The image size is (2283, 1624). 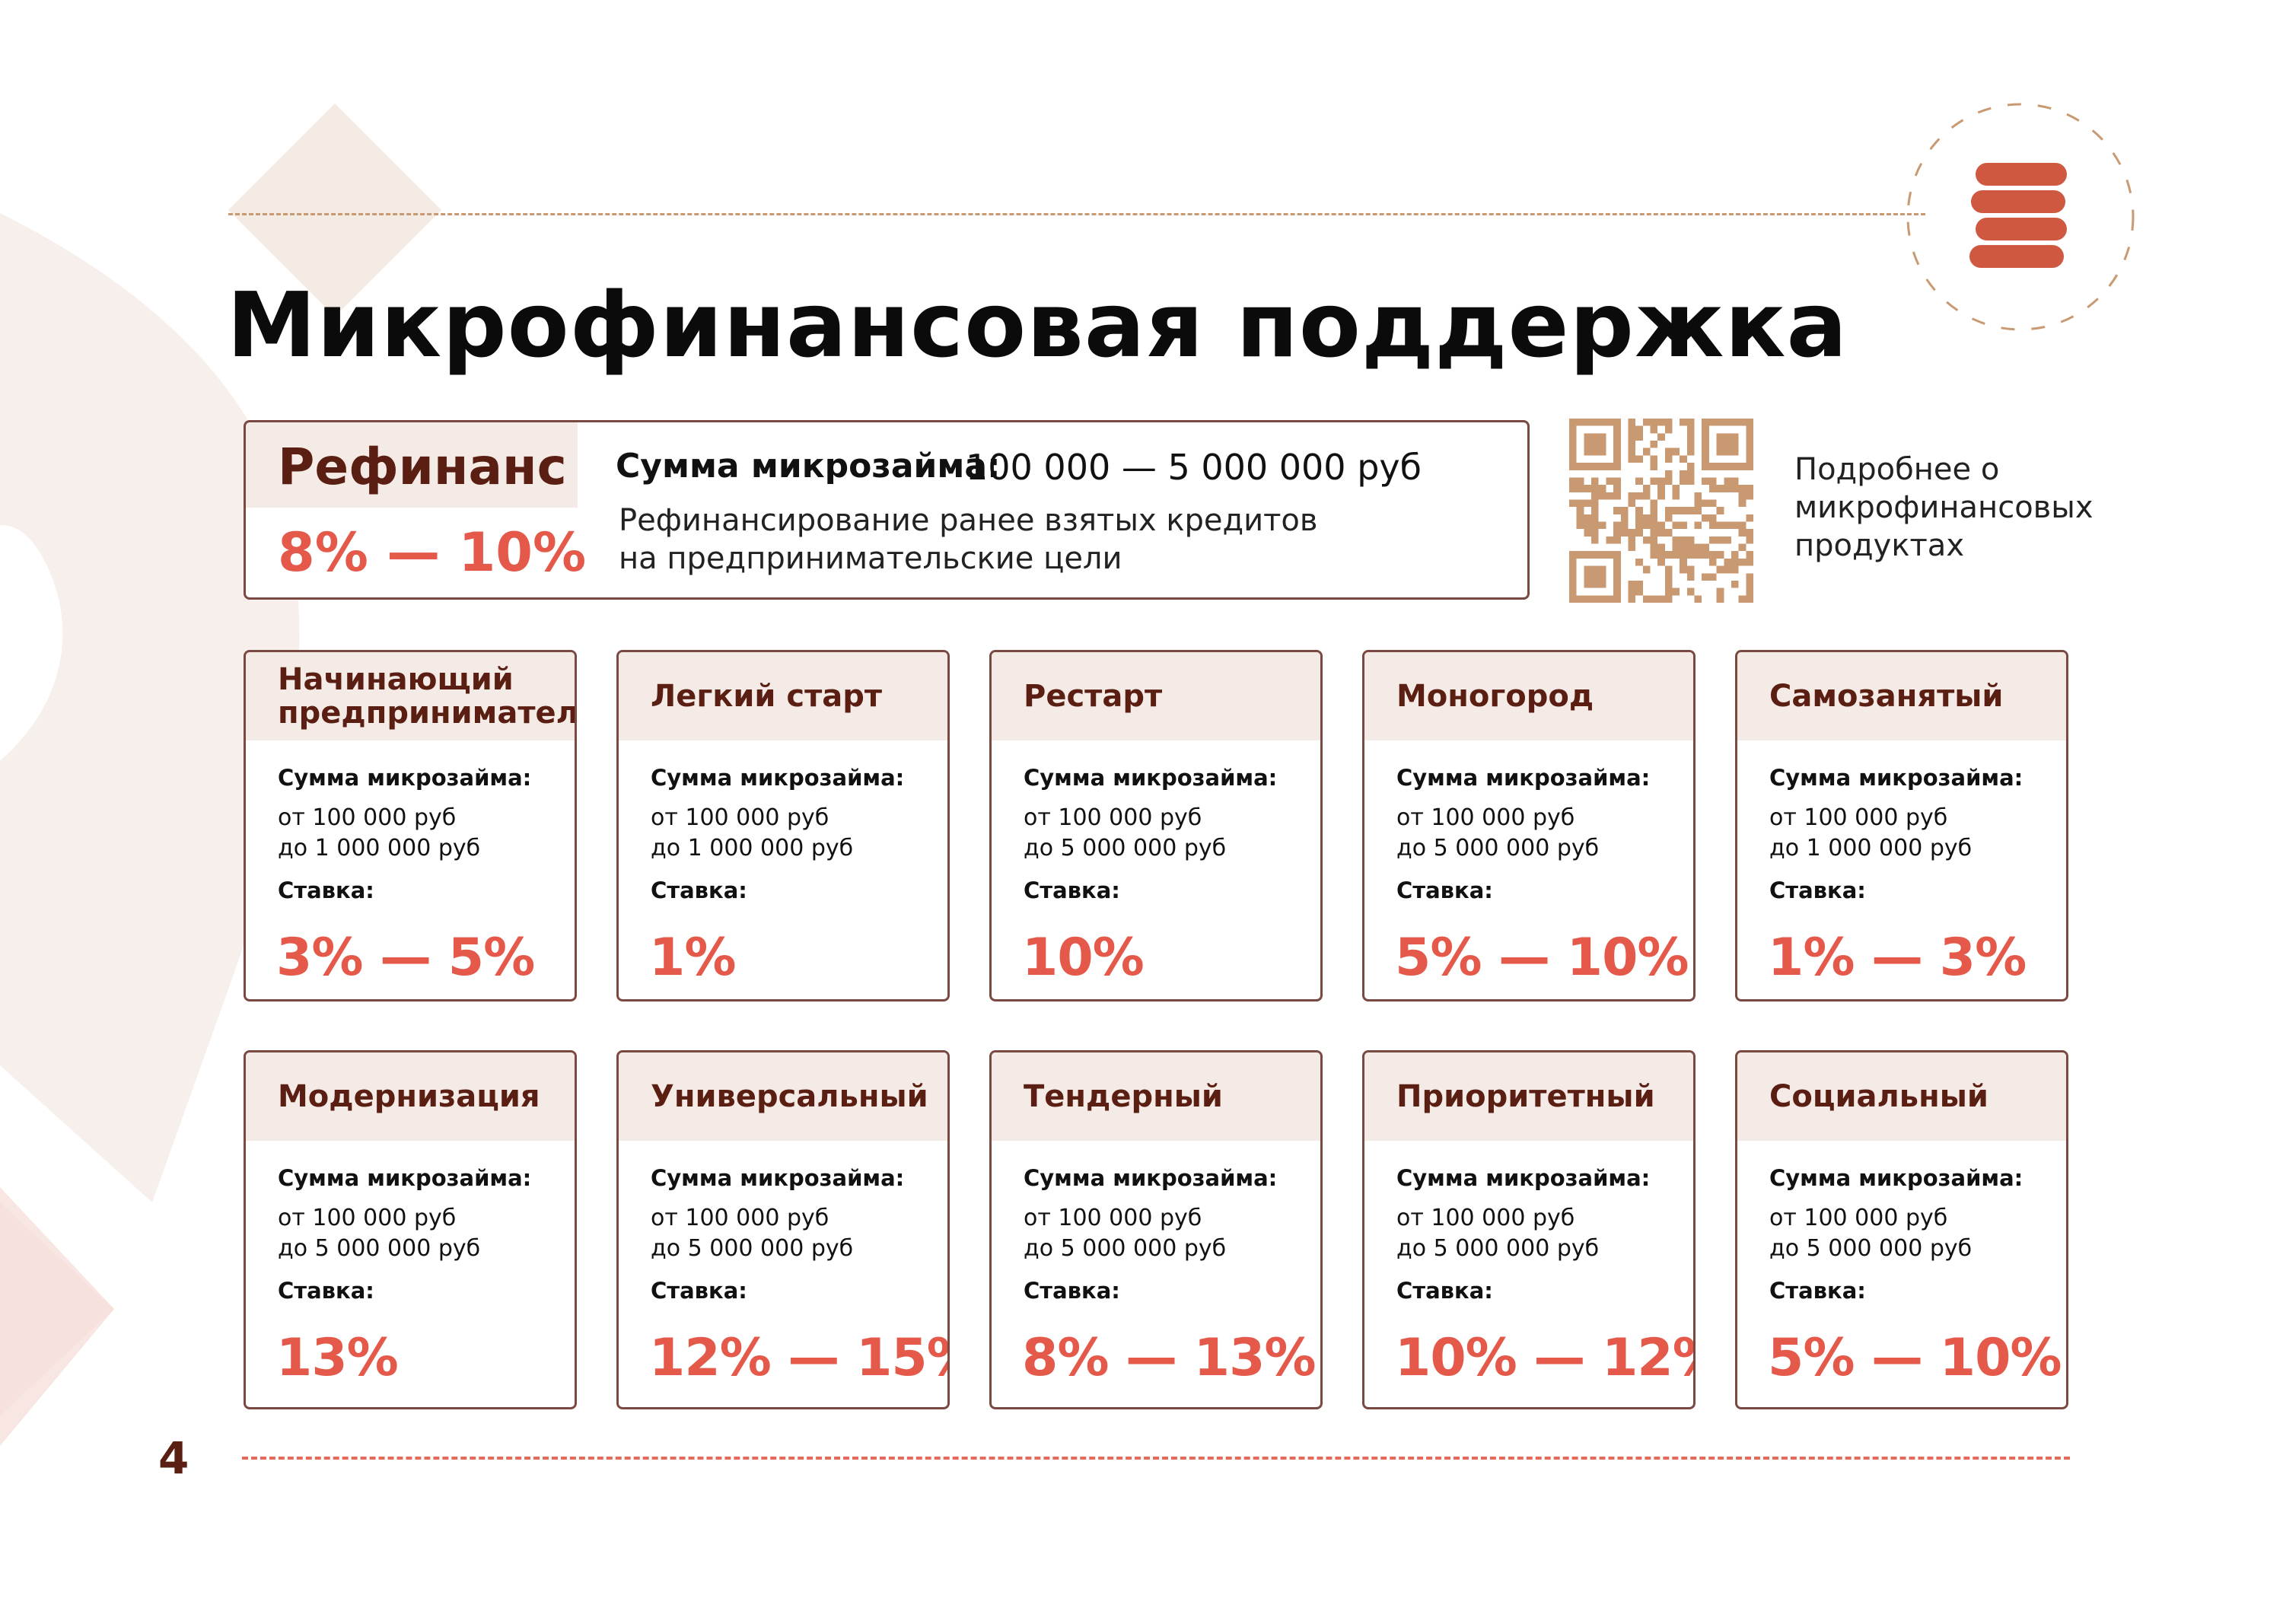 I want to click on card-rate: 12% — 15%, so click(x=799, y=1358).